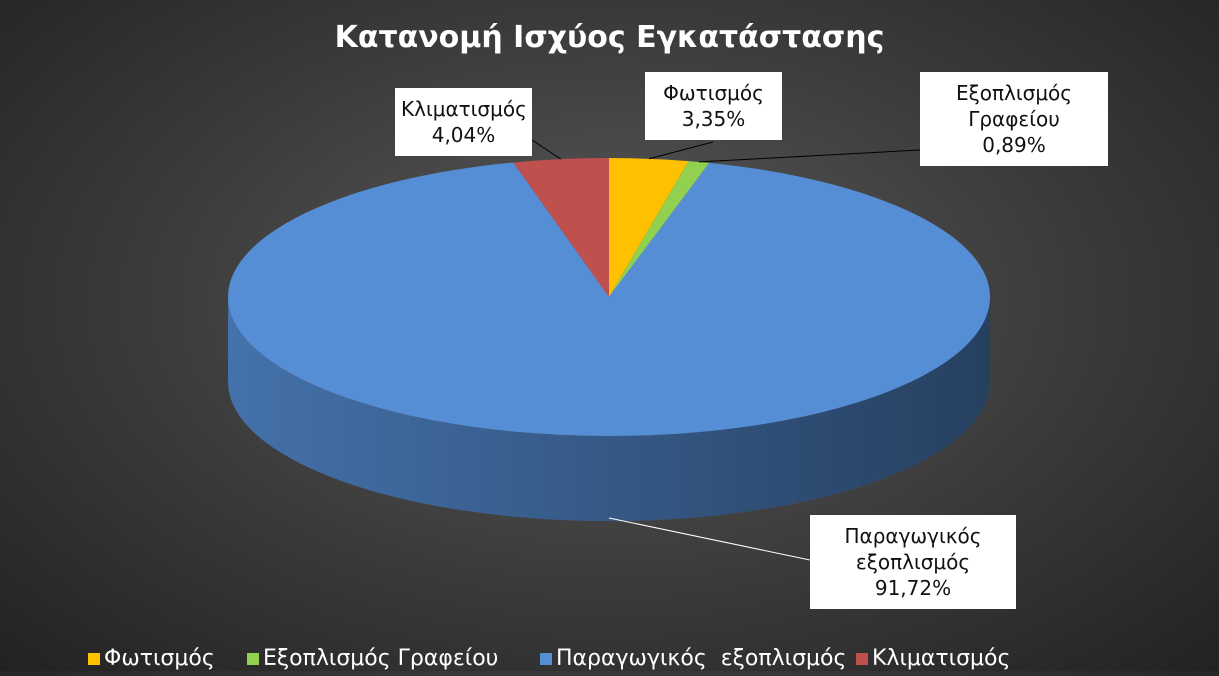 This screenshot has height=676, width=1219. Describe the element at coordinates (913, 549) in the screenshot. I see `data-label-name: Παραγωγικός εξοπλισμός` at that location.